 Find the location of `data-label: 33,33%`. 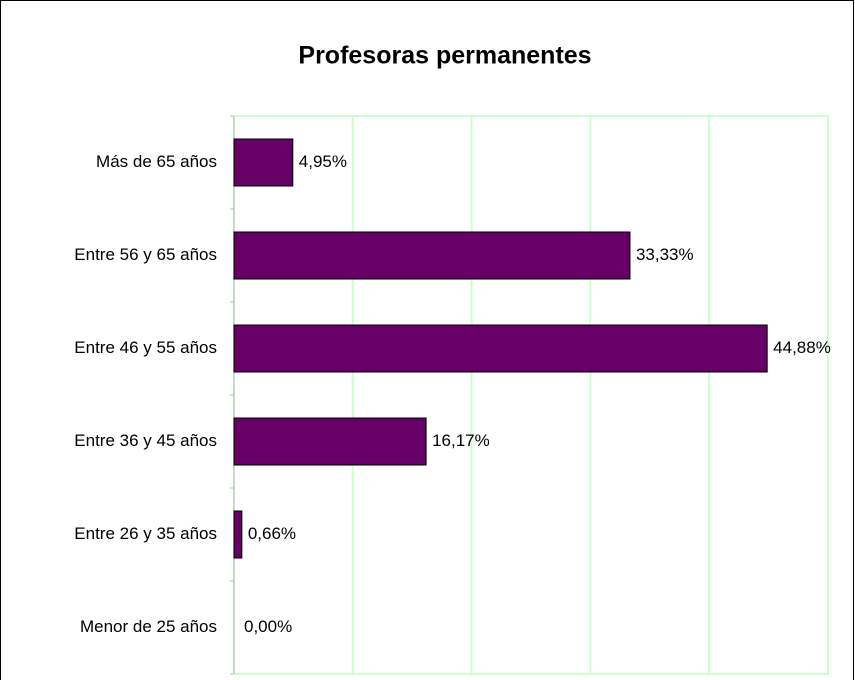

data-label: 33,33% is located at coordinates (665, 254).